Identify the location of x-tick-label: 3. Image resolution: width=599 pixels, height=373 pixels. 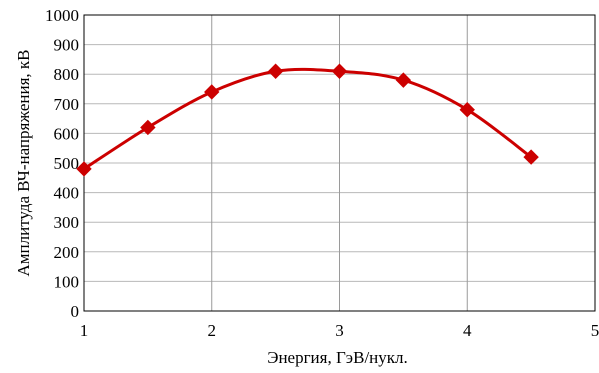
(339, 330).